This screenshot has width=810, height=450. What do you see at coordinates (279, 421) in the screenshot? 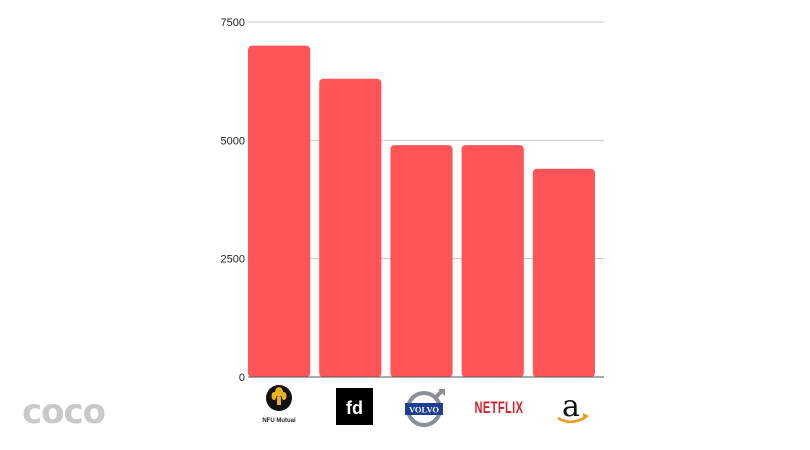
I see `nfu-mutual-label: NFU Mutual` at bounding box center [279, 421].